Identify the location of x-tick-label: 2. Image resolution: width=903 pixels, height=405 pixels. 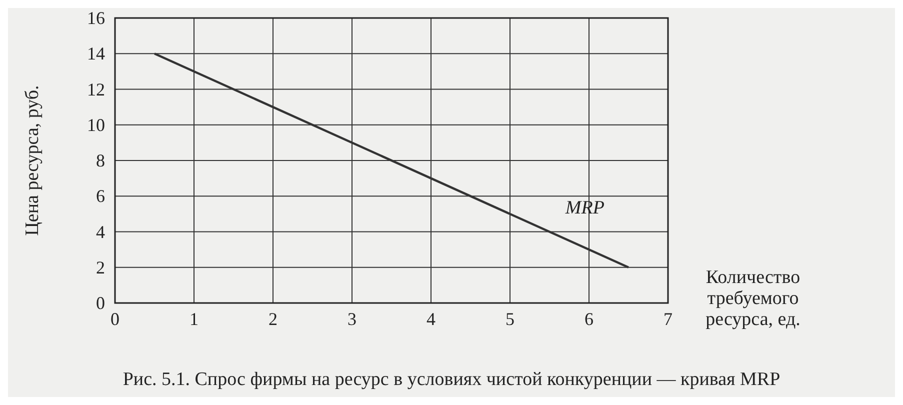
(273, 319).